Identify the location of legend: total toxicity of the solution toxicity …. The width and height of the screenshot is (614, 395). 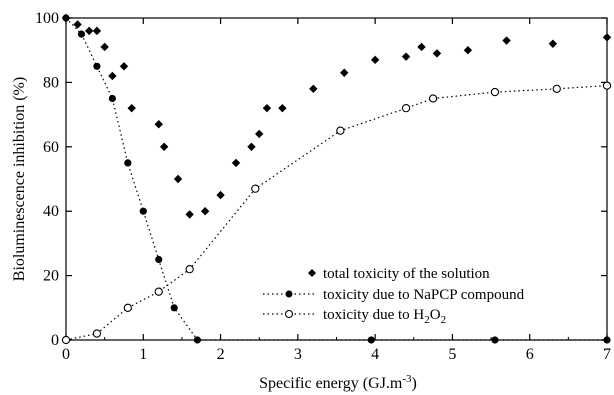
(394, 296).